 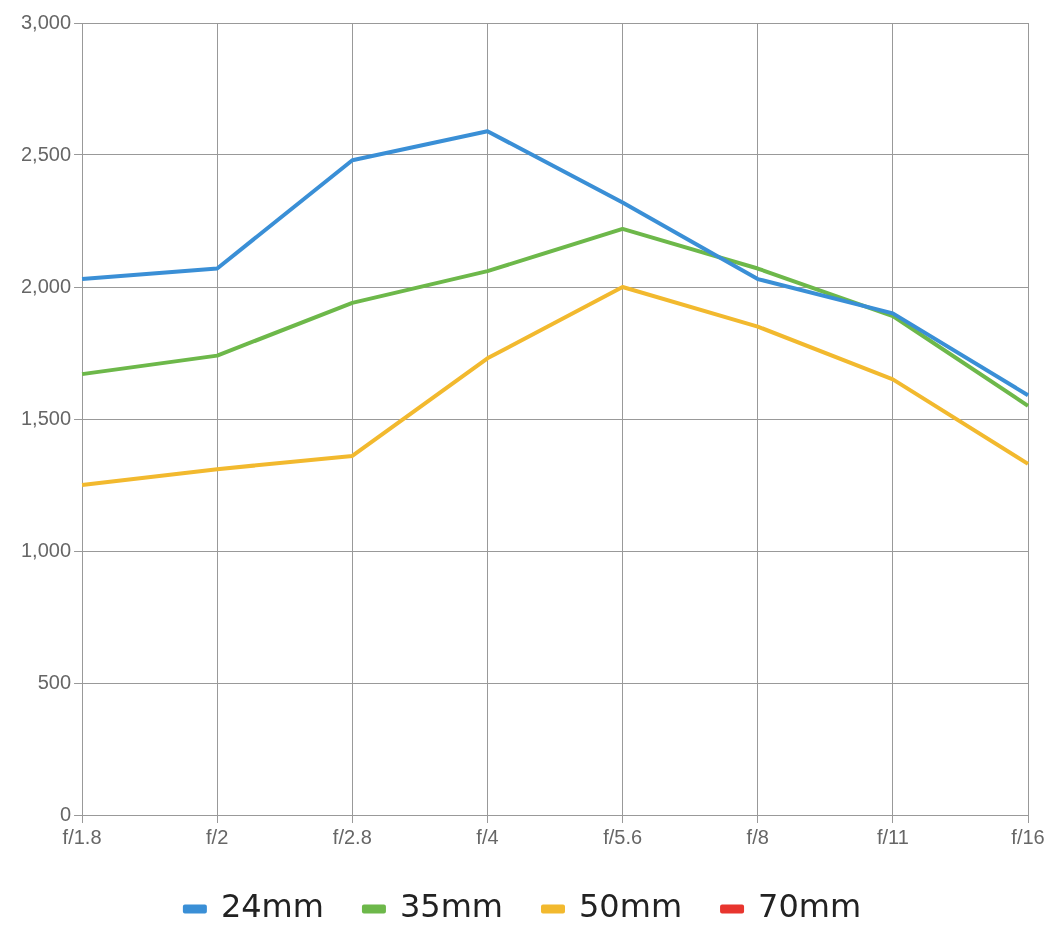 What do you see at coordinates (757, 836) in the screenshot?
I see `x-tick-label: f/8` at bounding box center [757, 836].